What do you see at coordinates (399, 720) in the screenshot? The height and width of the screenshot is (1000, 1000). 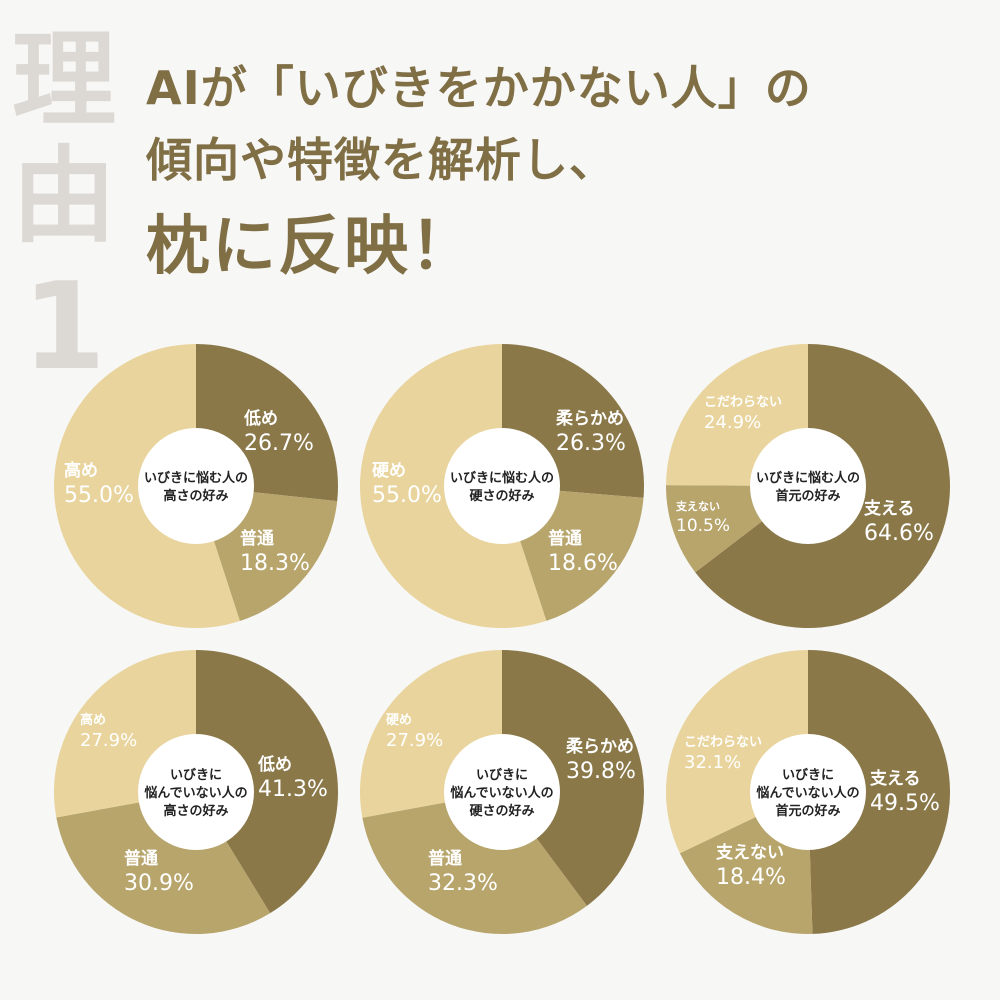 I see `slice-label-5-3: 硬め` at bounding box center [399, 720].